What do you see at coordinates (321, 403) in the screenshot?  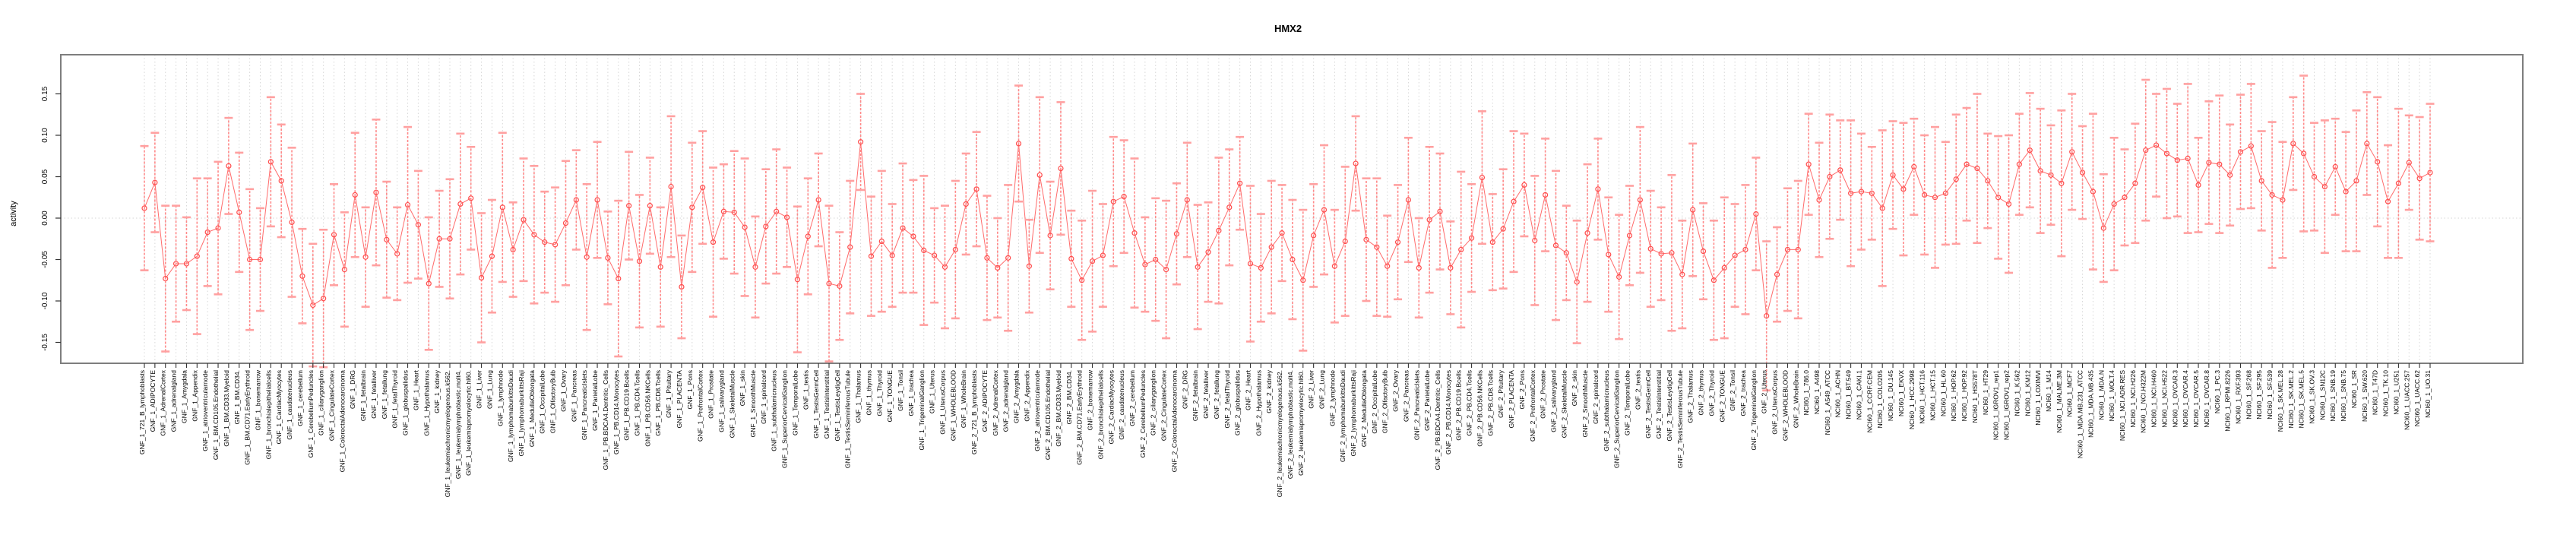 I see `x-tick-label: GNF_1_ciliaryganglion` at bounding box center [321, 403].